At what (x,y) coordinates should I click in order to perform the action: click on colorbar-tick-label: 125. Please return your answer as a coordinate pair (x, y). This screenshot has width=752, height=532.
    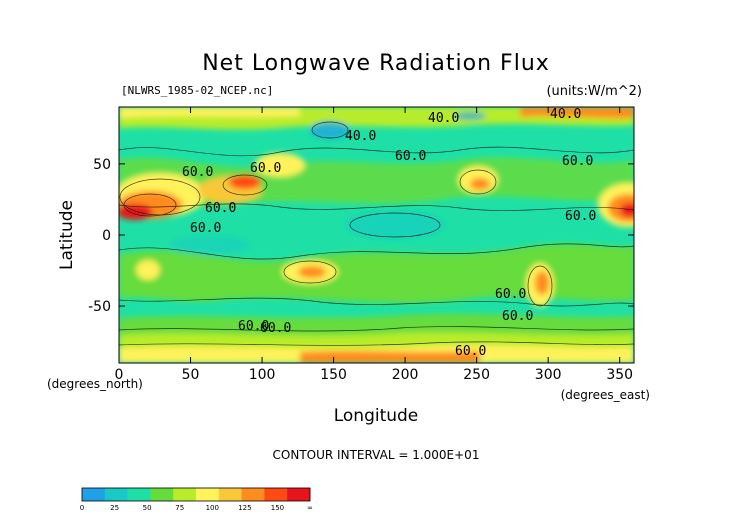
    Looking at the image, I should click on (244, 508).